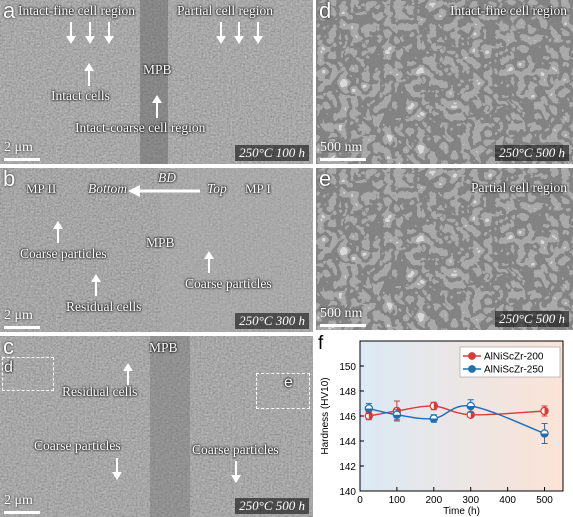 Image resolution: width=573 pixels, height=517 pixels. I want to click on zoom-region-d-box, so click(28, 374).